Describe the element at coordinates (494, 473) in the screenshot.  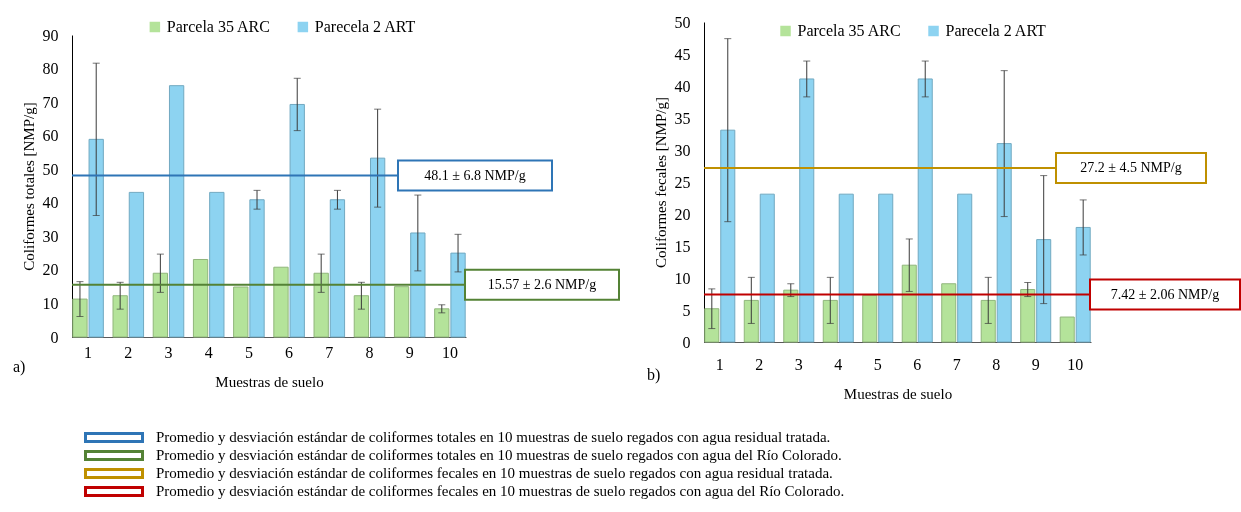
I see `text: Promedio y desviación estándar de coliformes fecales en 10 muestras de suelo regados con agua residual tratada.` at that location.